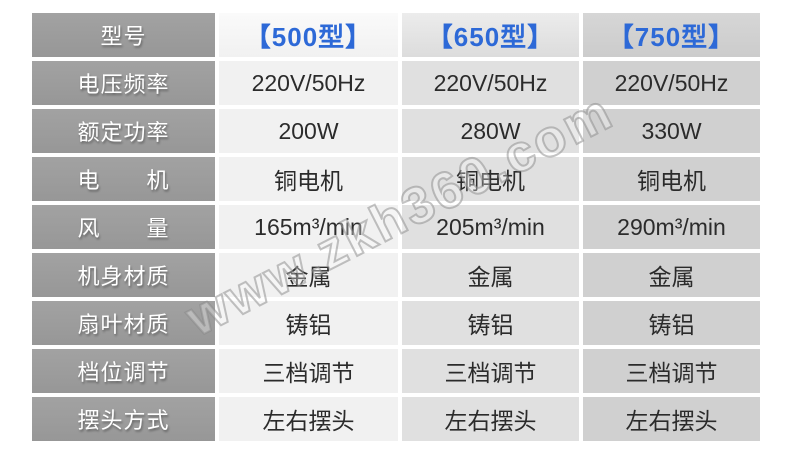 The width and height of the screenshot is (800, 449). Describe the element at coordinates (308, 419) in the screenshot. I see `value-oscillation-500: 左右摆头` at that location.